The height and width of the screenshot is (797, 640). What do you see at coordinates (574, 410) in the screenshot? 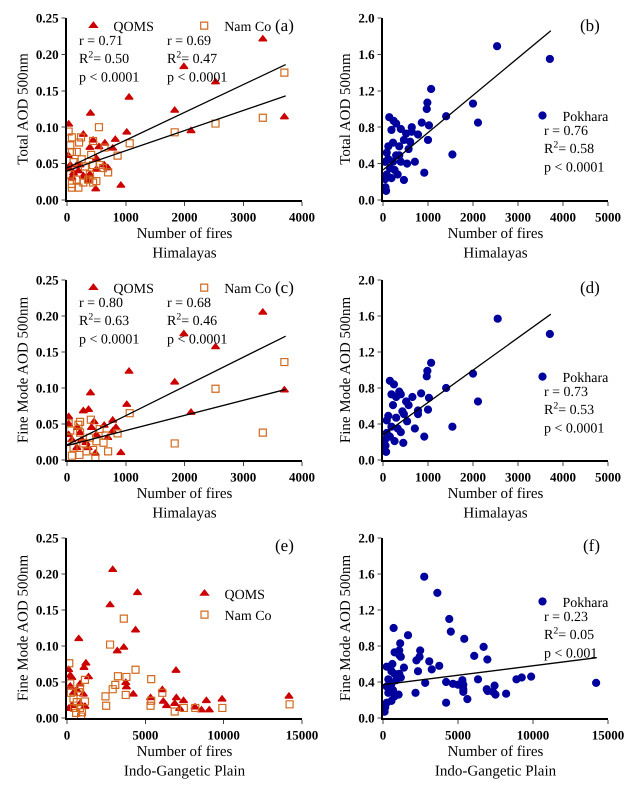
I see `annotation: r = 0.73 R$^{2}$= 0.53 p < 0.0001` at bounding box center [574, 410].